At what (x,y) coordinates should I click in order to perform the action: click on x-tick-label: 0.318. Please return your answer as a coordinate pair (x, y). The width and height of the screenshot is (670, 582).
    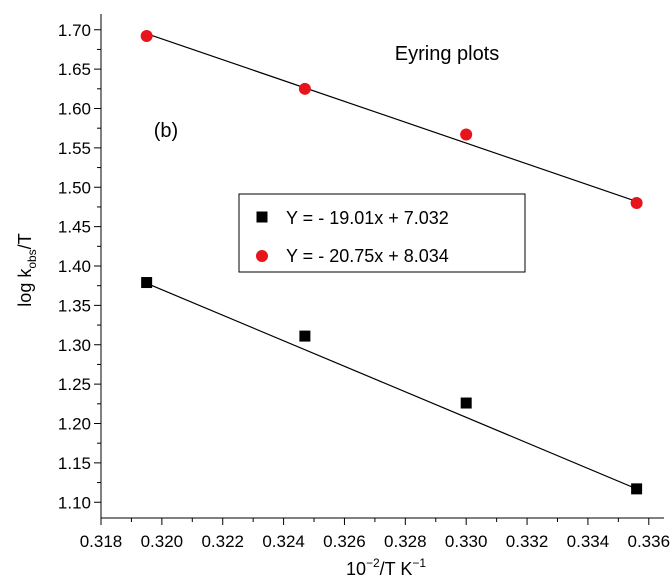
    Looking at the image, I should click on (101, 541).